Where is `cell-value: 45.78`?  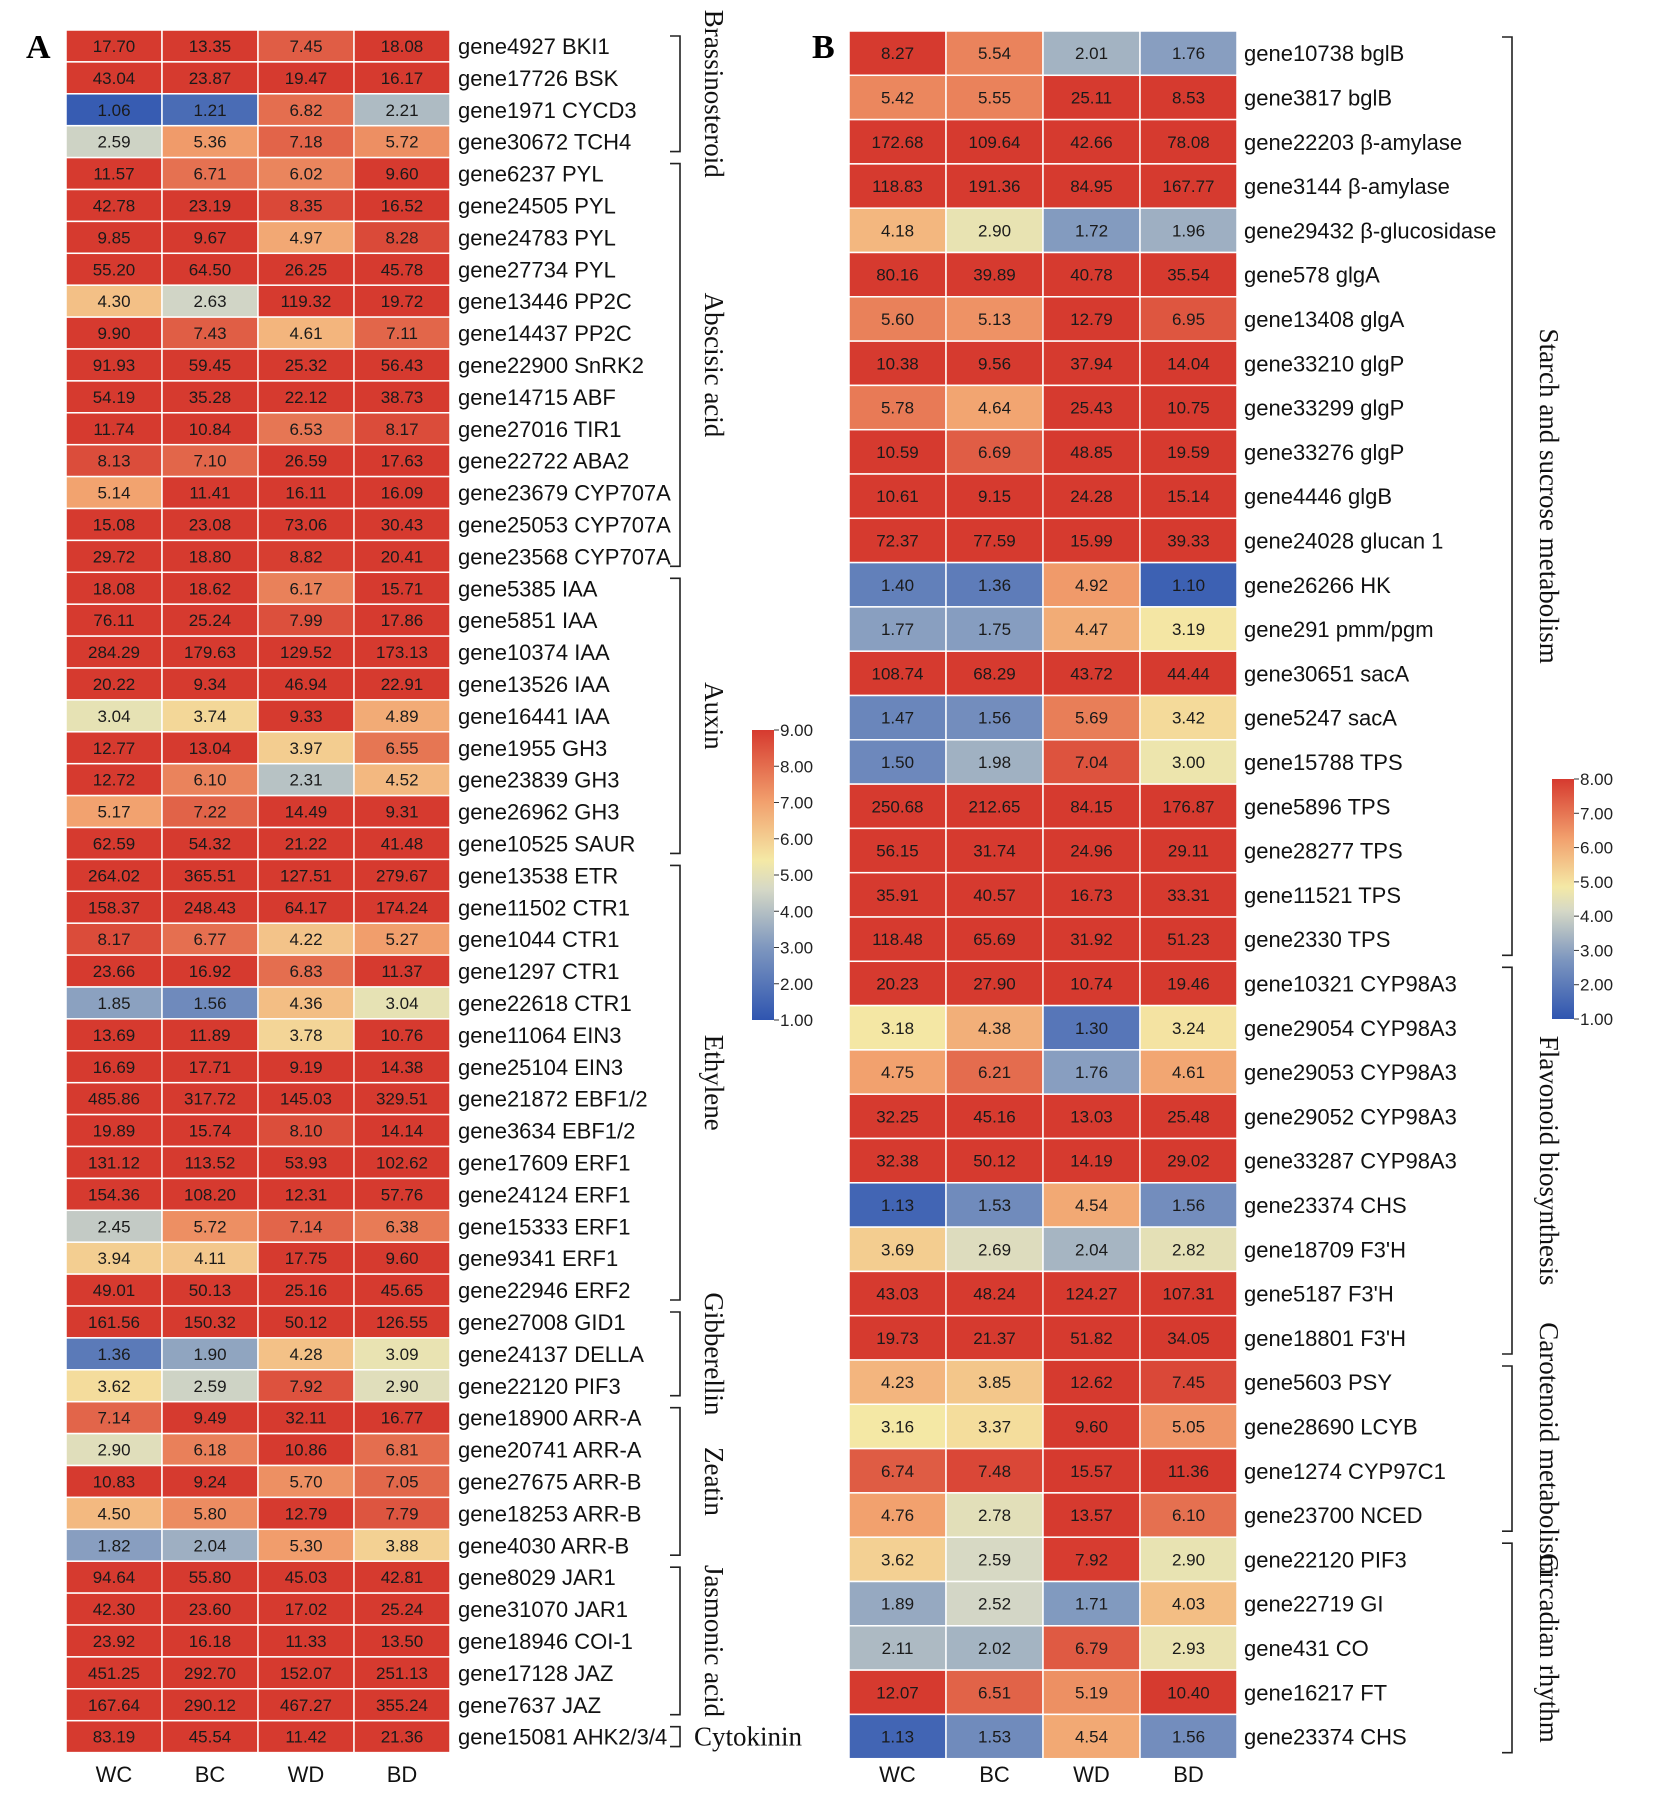
cell-value: 45.78 is located at coordinates (402, 269).